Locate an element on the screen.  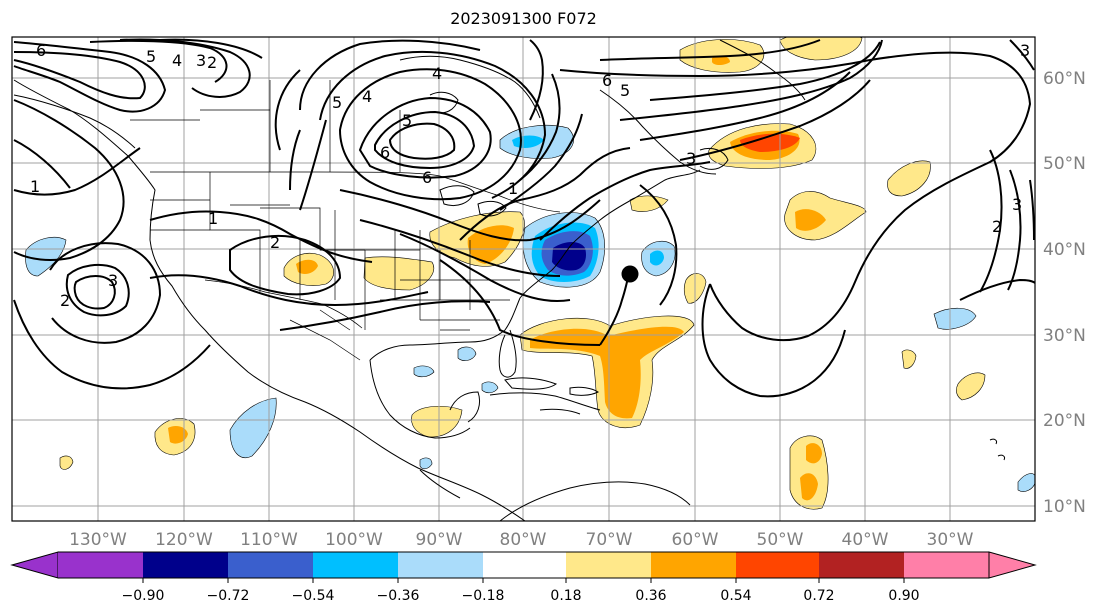
colorbar-tick-label: −0.72 is located at coordinates (228, 596).